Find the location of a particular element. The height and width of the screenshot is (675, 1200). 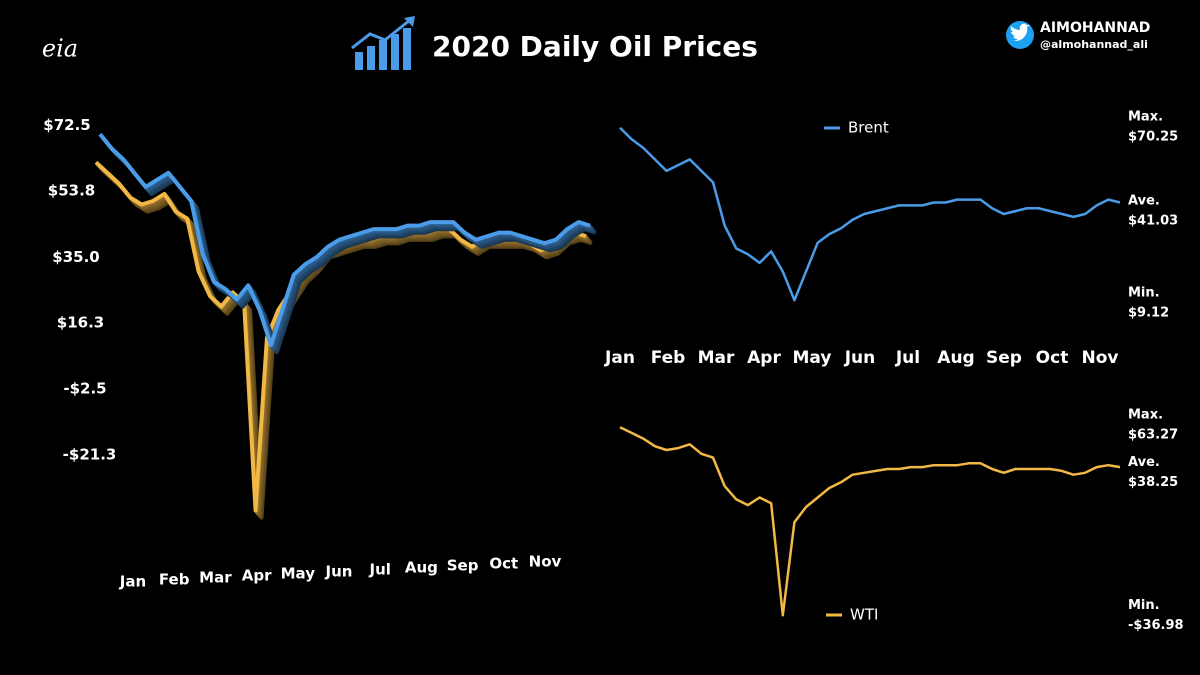

legend-label: Brent is located at coordinates (868, 128).